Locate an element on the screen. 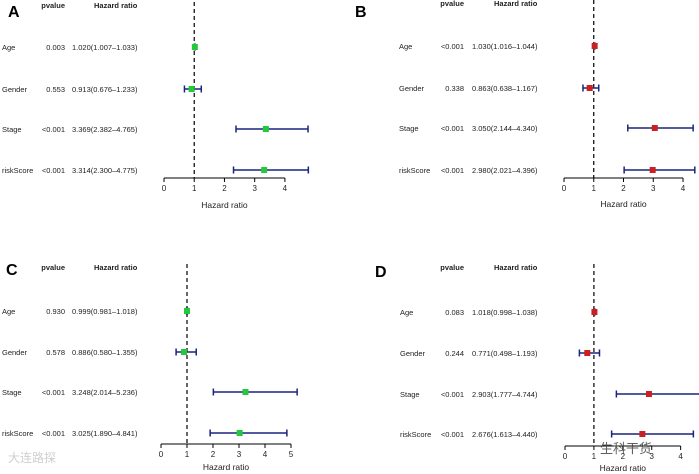  panel-b-row-riskscore-hr-text: 2.980(2.021–4.396) is located at coordinates (505, 170).